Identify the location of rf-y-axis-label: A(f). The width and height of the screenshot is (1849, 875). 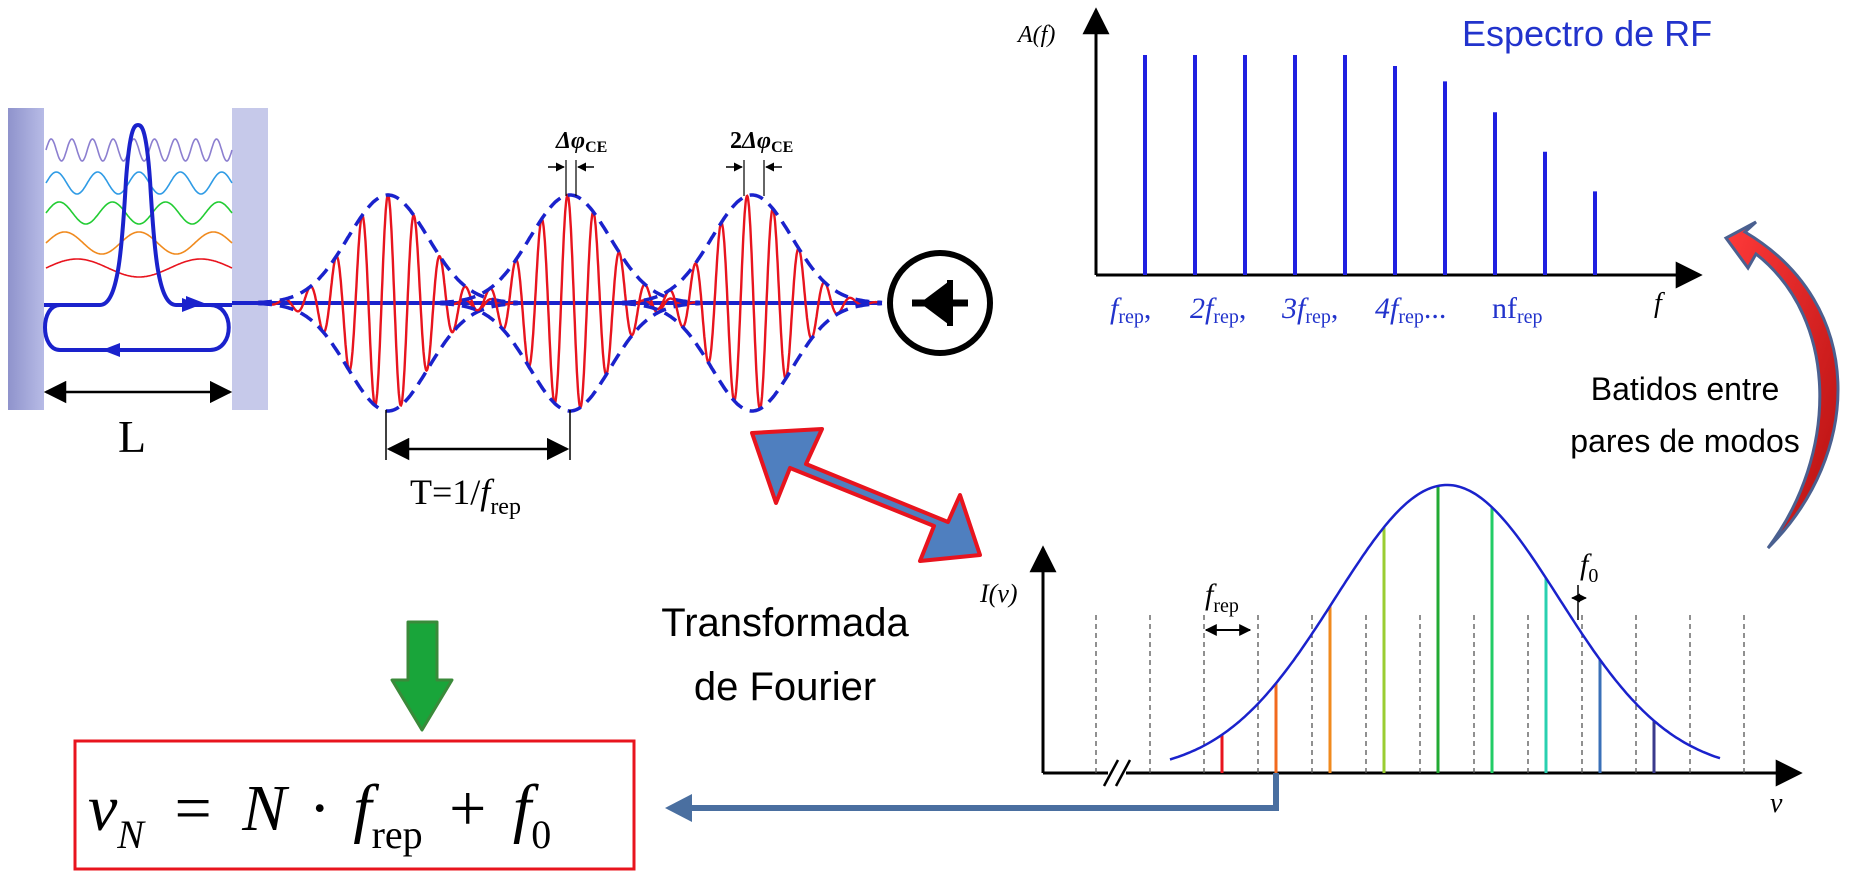
(1035, 35).